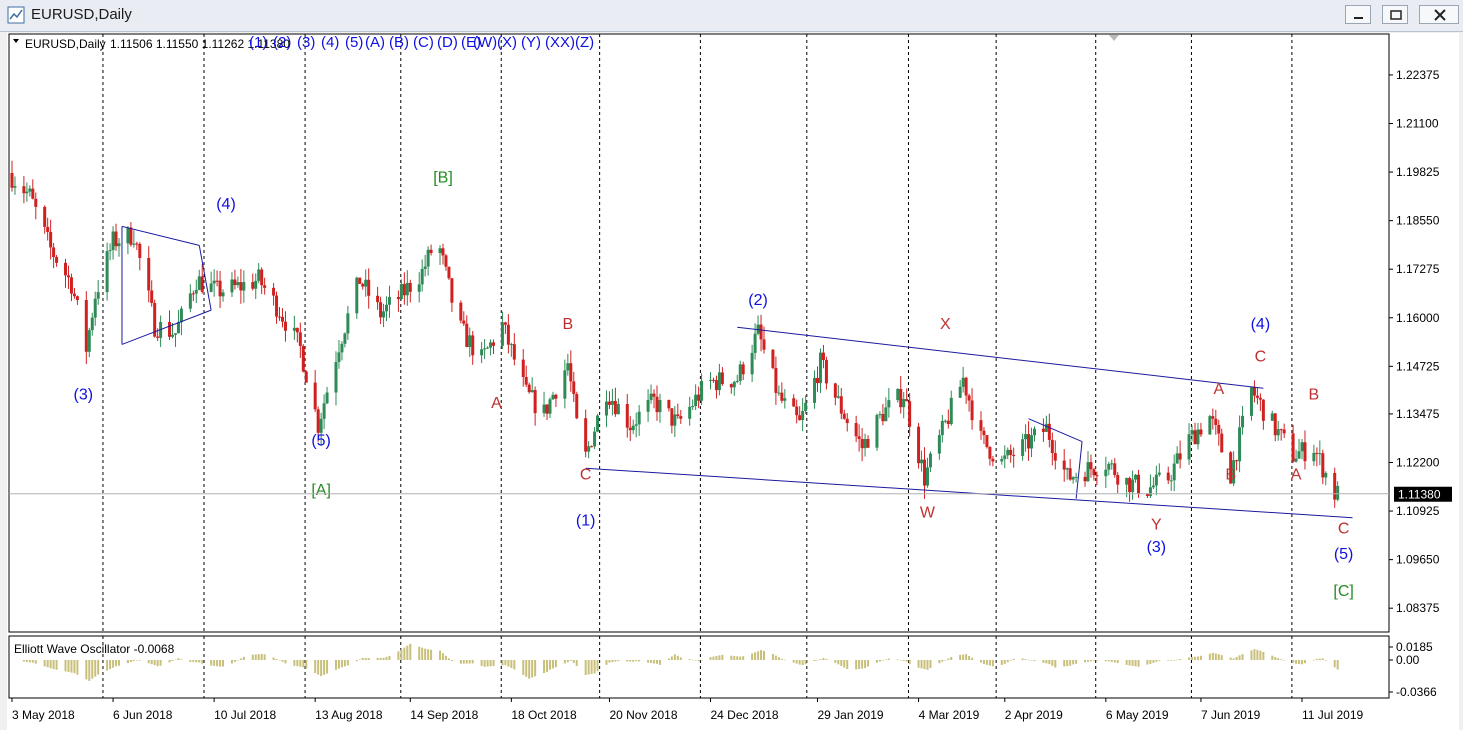 This screenshot has height=730, width=1463. I want to click on minimize-button, so click(1358, 14).